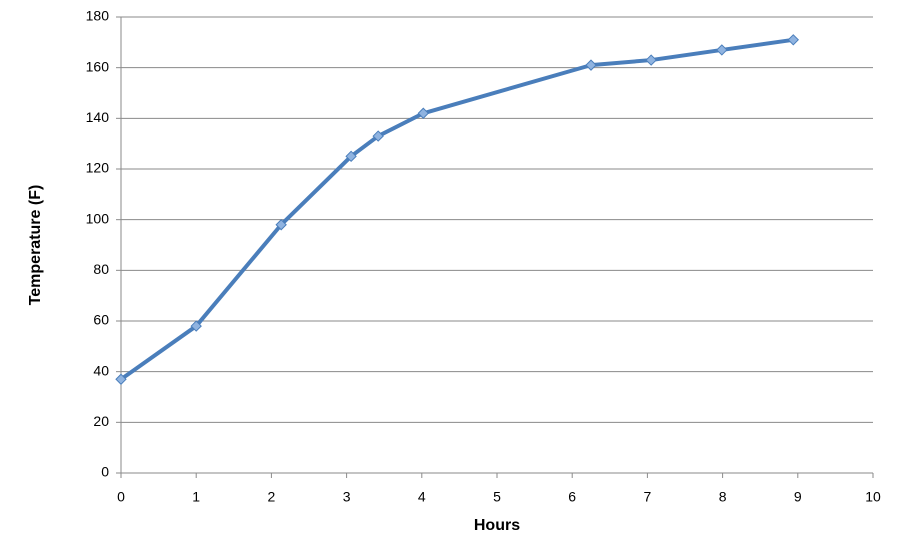  What do you see at coordinates (105, 472) in the screenshot?
I see `y-tick-label: 0` at bounding box center [105, 472].